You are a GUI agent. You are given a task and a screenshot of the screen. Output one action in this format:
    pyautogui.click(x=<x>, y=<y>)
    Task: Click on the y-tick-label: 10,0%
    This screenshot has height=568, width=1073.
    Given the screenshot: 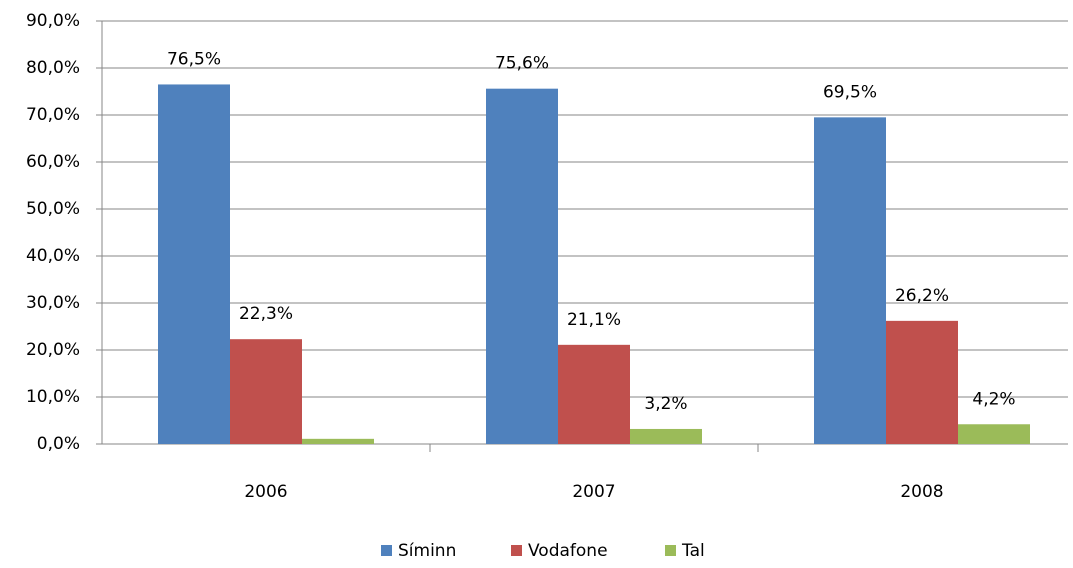 What is the action you would take?
    pyautogui.click(x=53, y=397)
    